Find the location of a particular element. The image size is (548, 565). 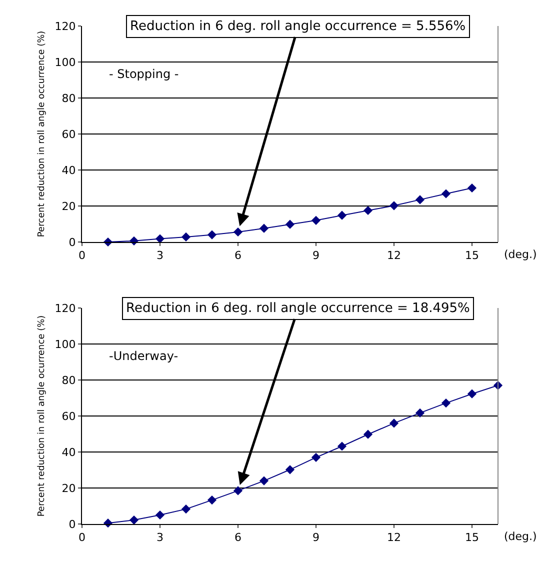

annotation: -Underway- is located at coordinates (143, 356).